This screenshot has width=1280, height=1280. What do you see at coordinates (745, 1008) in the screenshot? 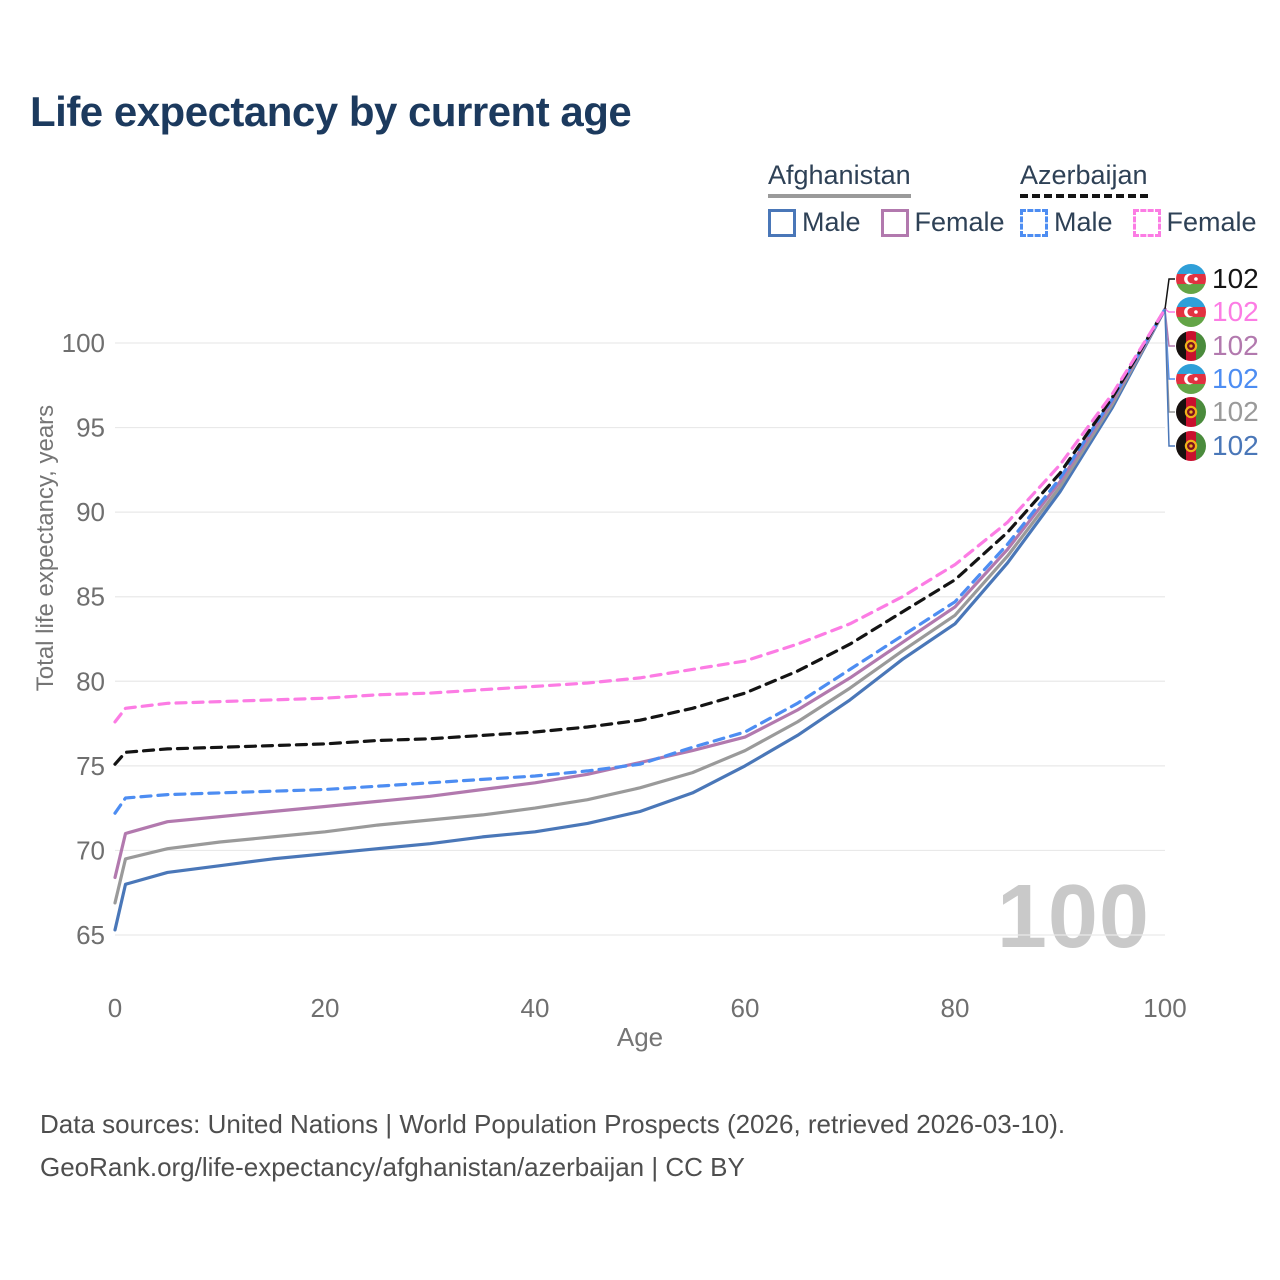
I see `x-tick-label: 60` at bounding box center [745, 1008].